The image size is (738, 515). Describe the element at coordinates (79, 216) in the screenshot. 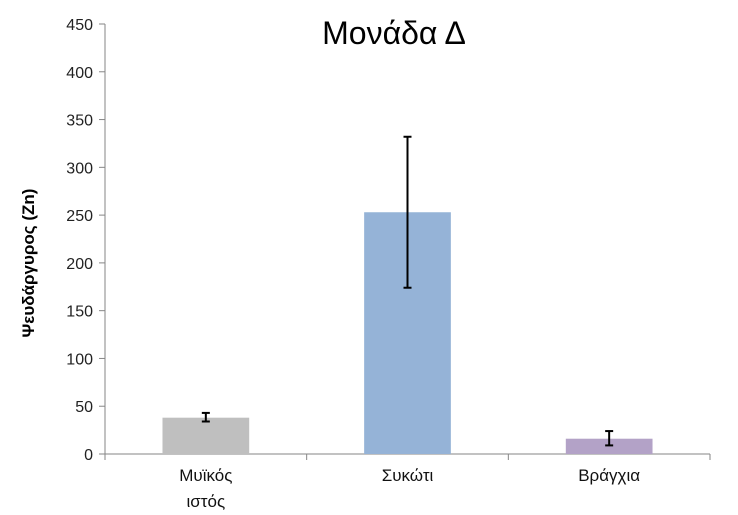

I see `y-tick-label: 250` at that location.